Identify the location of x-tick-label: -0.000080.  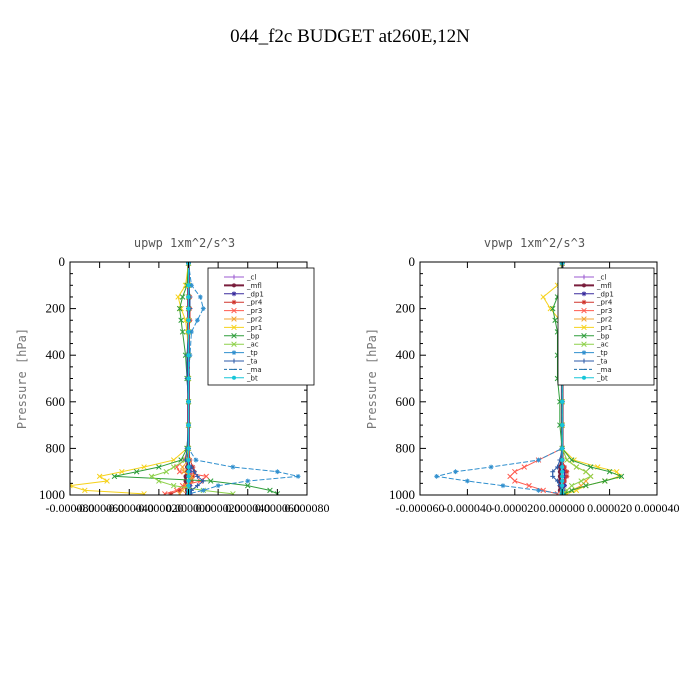
(70, 508).